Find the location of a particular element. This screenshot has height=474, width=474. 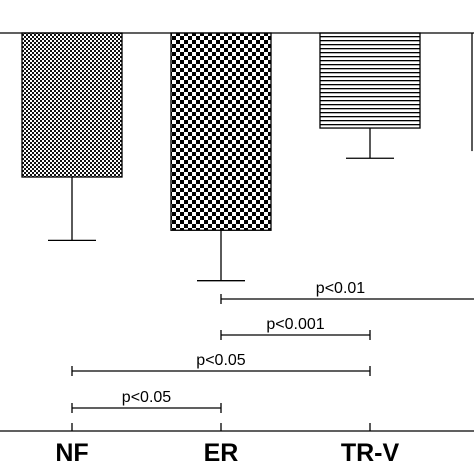

sig-label-2: p<0.05 is located at coordinates (220, 360).